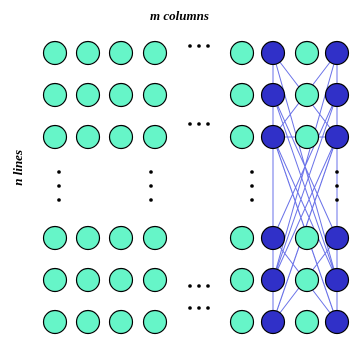 This screenshot has height=339, width=354. I want to click on node-left-r0-c1, so click(88, 53).